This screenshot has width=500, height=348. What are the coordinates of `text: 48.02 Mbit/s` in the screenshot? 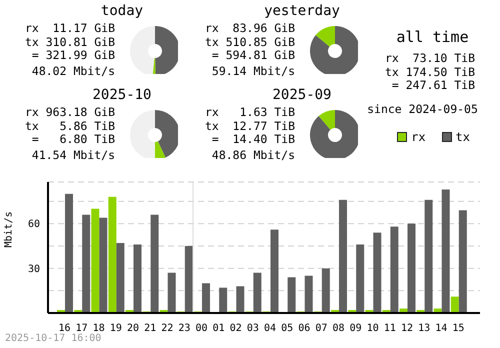 It's located at (72, 71).